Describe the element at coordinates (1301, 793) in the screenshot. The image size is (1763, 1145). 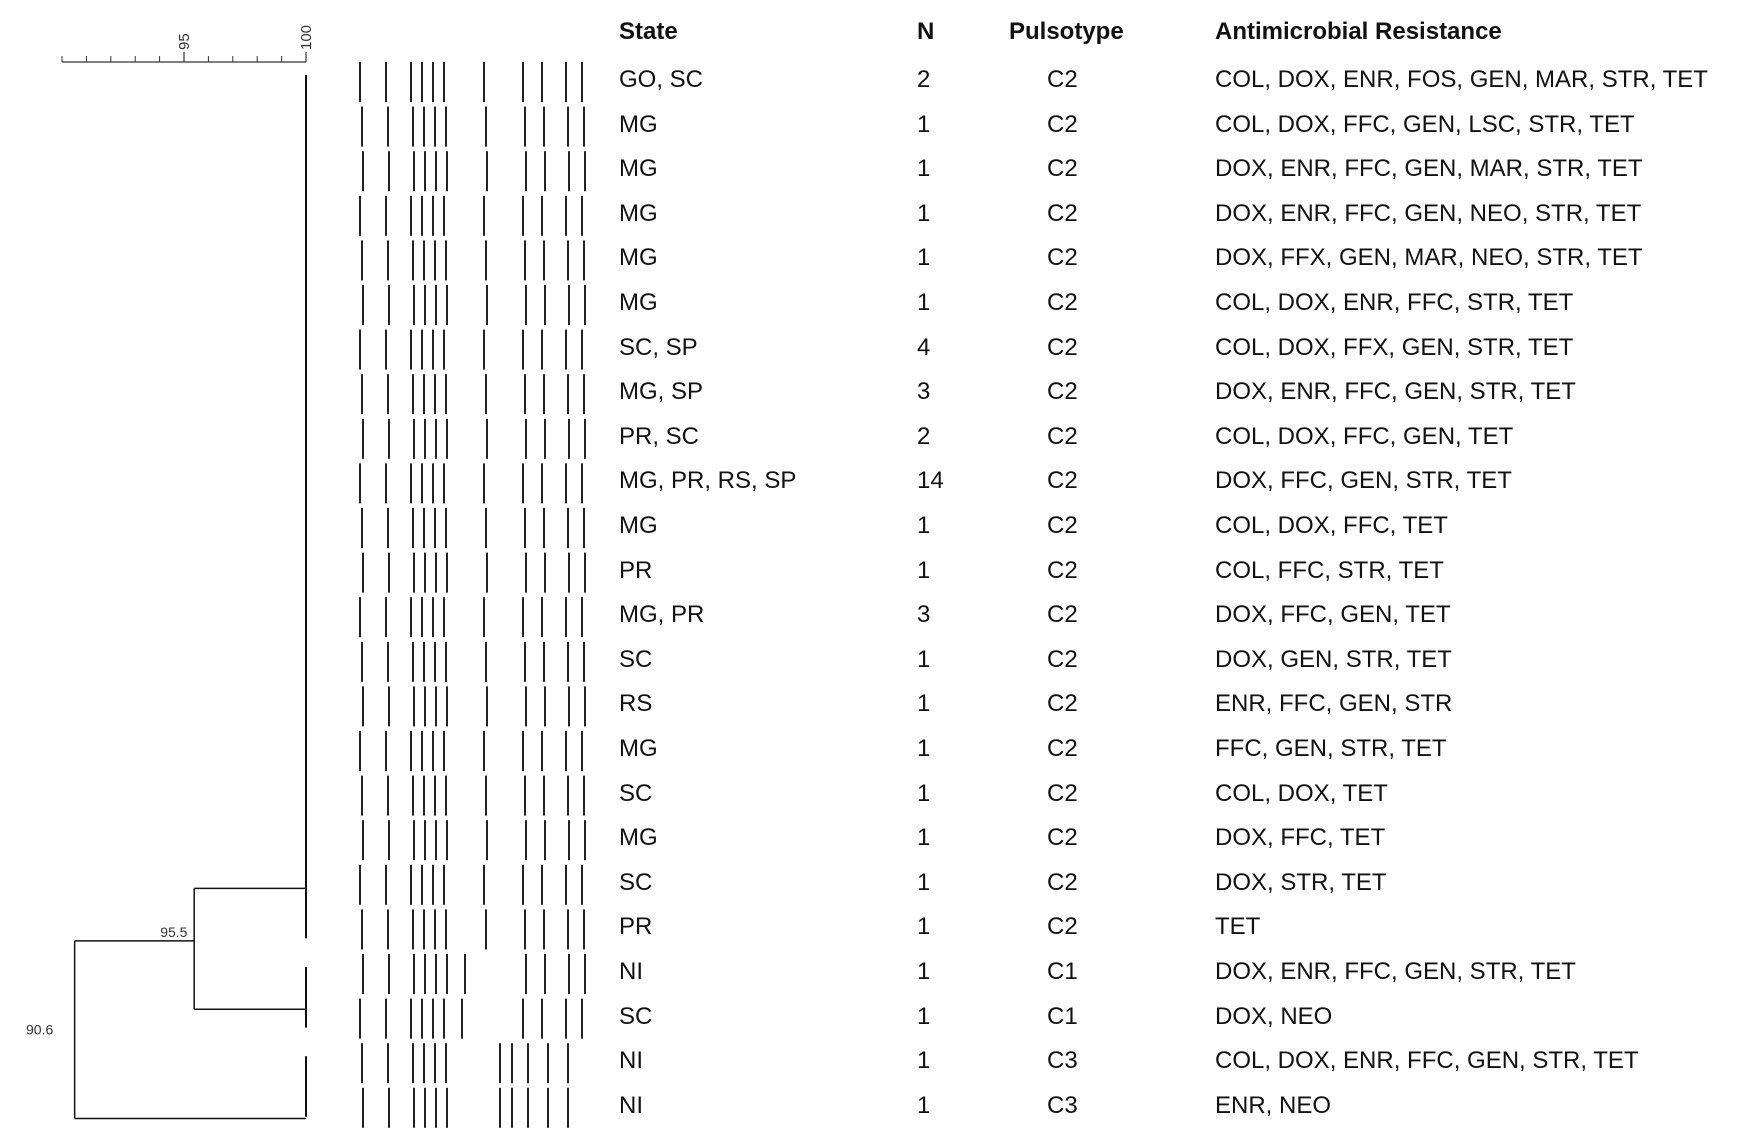
I see `resistance-cell: COL, DOX, TET` at that location.